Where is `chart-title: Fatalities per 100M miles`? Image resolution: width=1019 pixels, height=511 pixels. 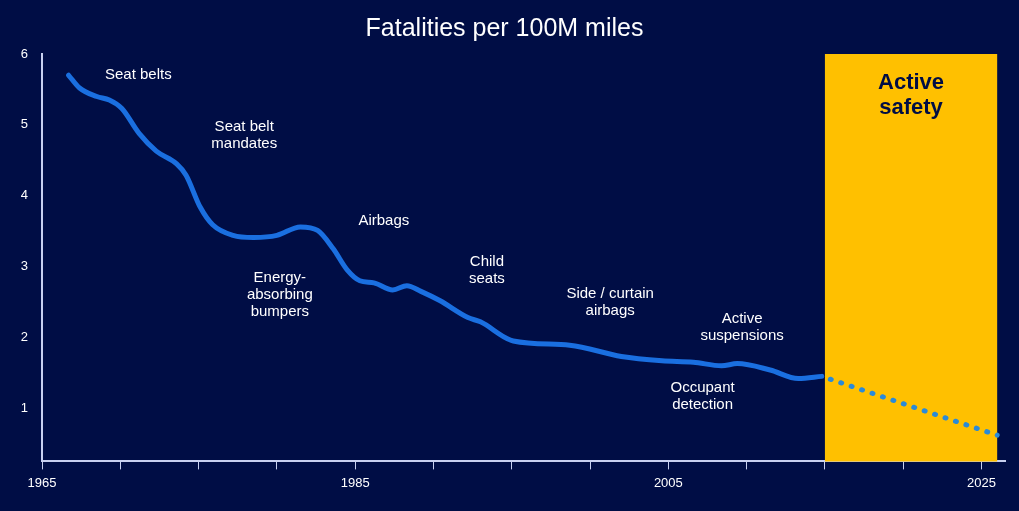
chart-title: Fatalities per 100M miles is located at coordinates (504, 26).